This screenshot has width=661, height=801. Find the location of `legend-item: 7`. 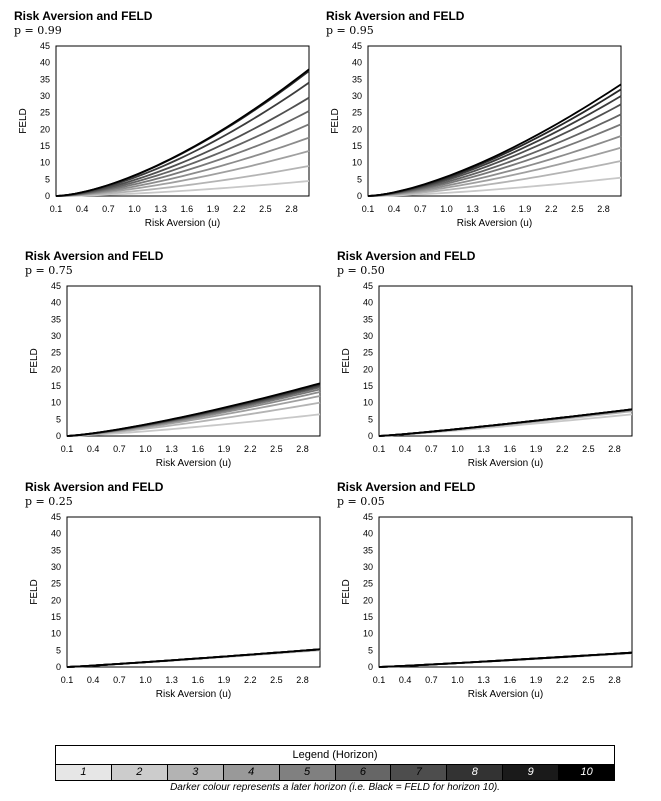

legend-item: 7 is located at coordinates (418, 772).